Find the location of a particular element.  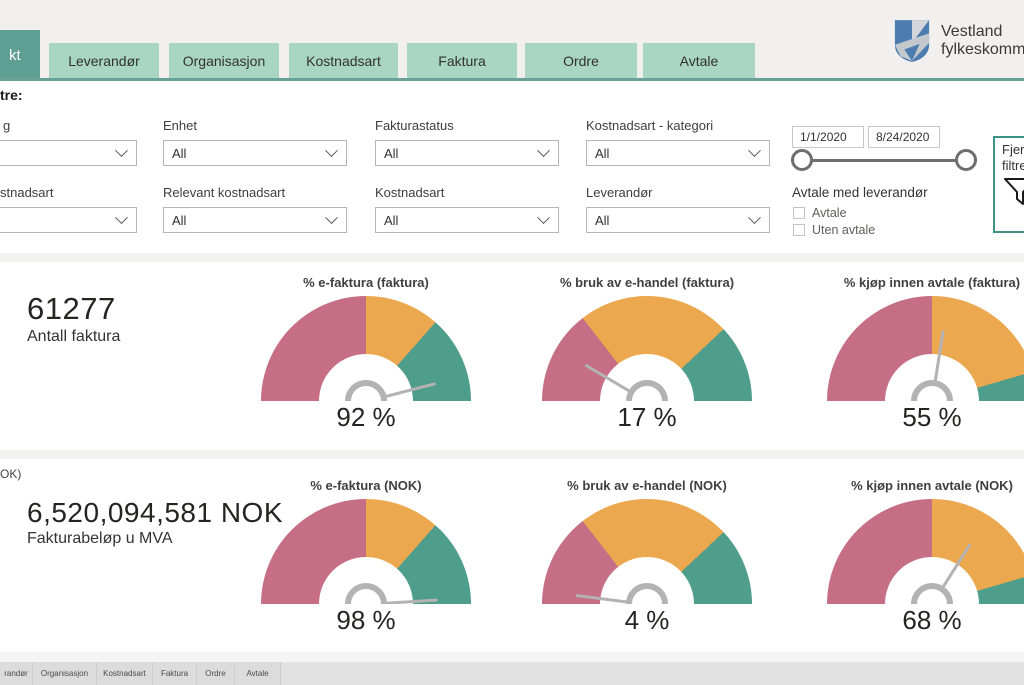

gauge-title: % bruk av e-handel (faktura) is located at coordinates (647, 282).